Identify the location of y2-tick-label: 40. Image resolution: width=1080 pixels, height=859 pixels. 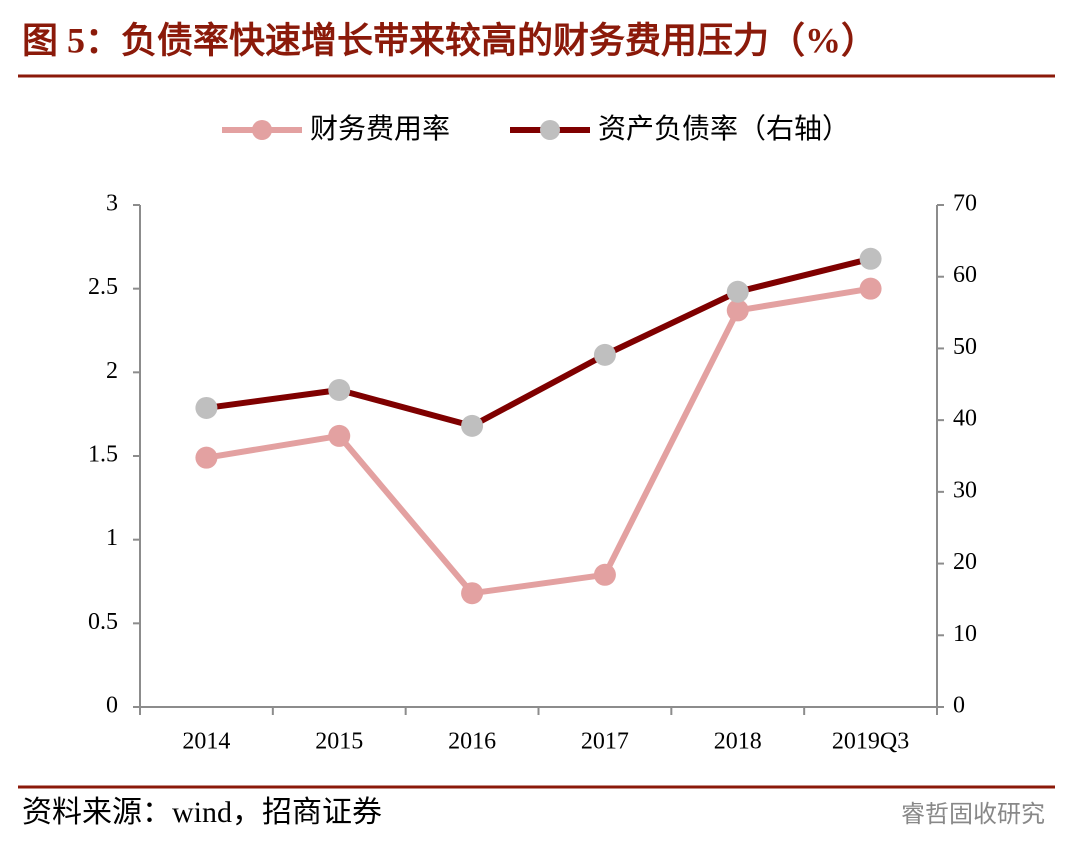
(965, 419).